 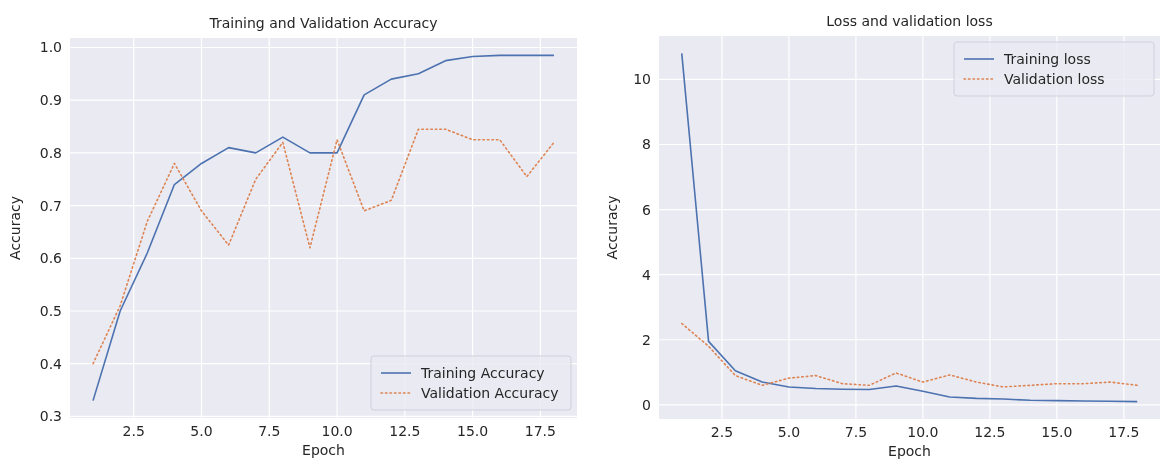 I want to click on y-tick-label: 0.6, so click(x=51, y=258).